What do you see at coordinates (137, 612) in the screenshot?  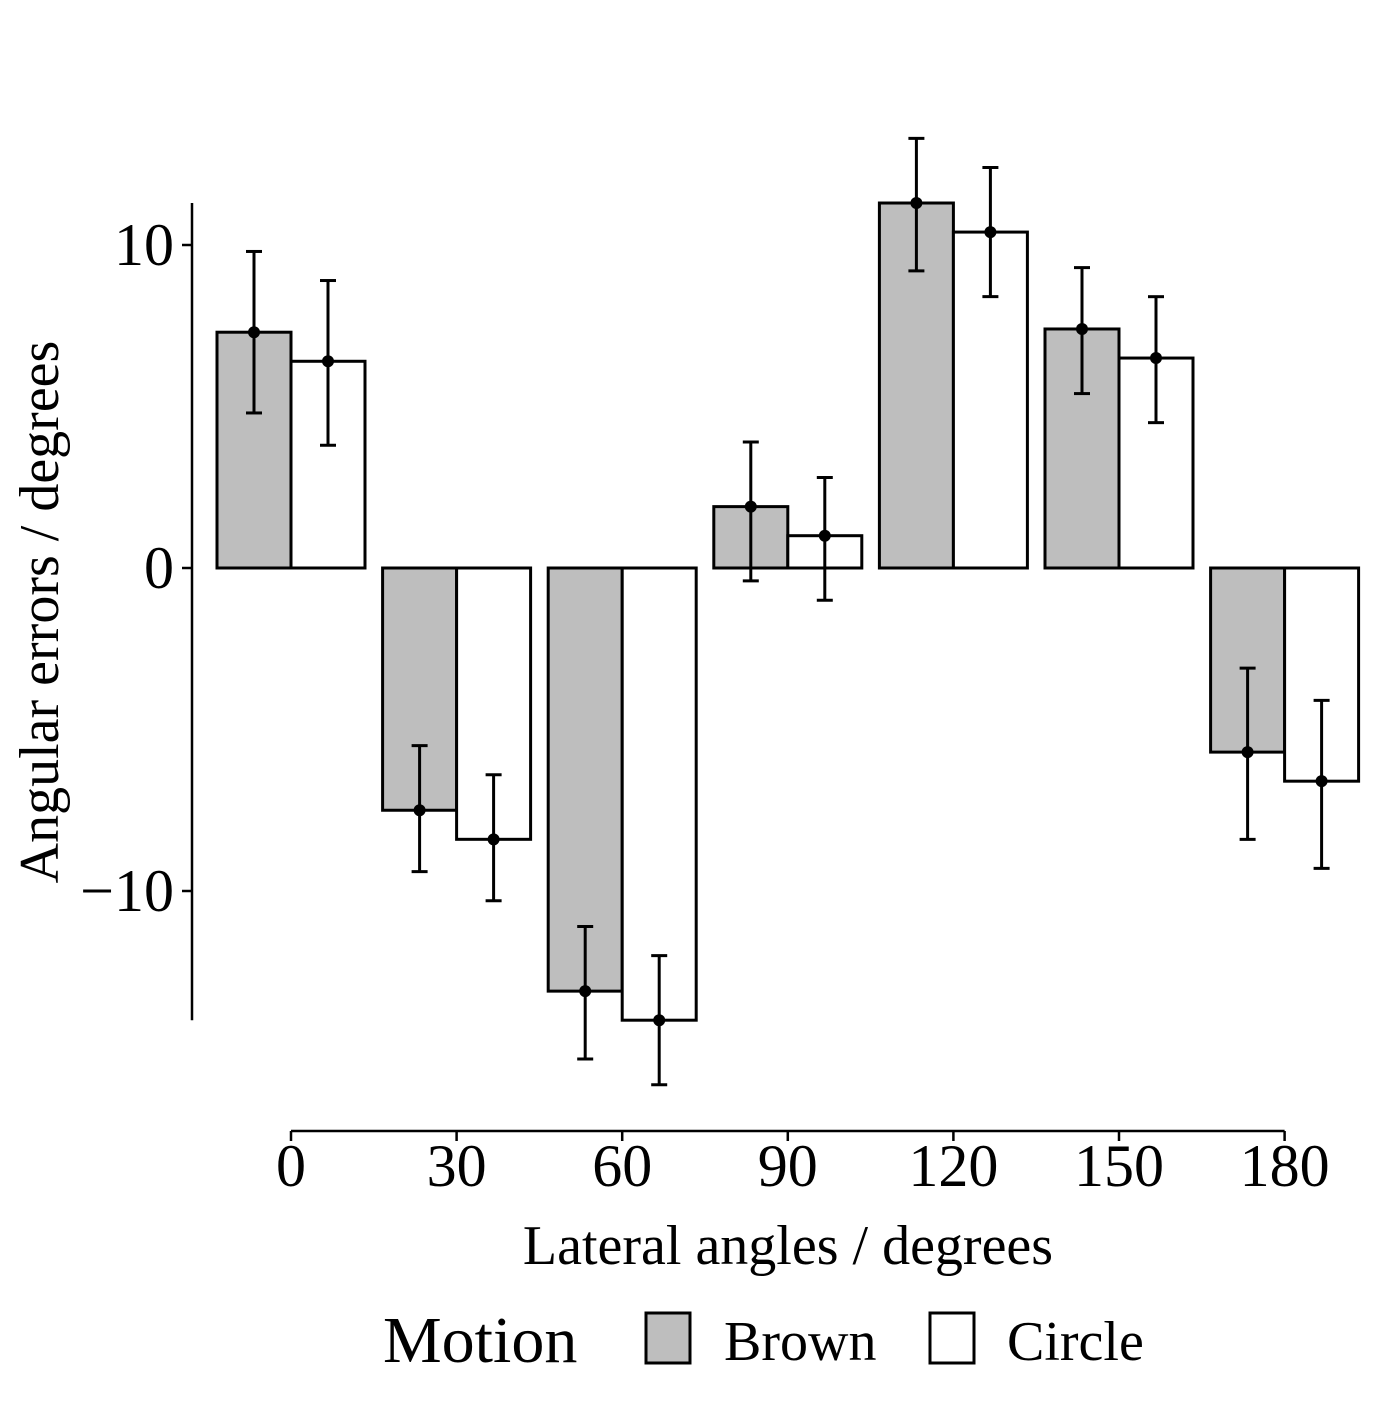 I see `y-axis: −10 0 10` at bounding box center [137, 612].